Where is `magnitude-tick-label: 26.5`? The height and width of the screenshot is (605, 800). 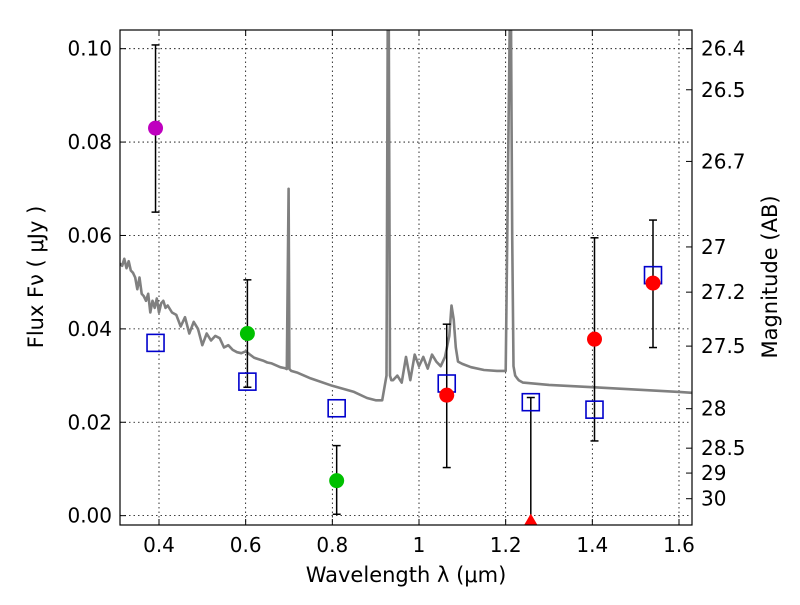 magnitude-tick-label: 26.5 is located at coordinates (723, 90).